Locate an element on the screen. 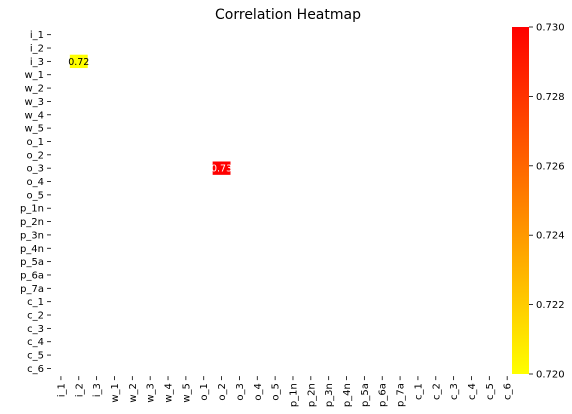 The width and height of the screenshot is (572, 414). x-tick-label: c_6 is located at coordinates (508, 391).